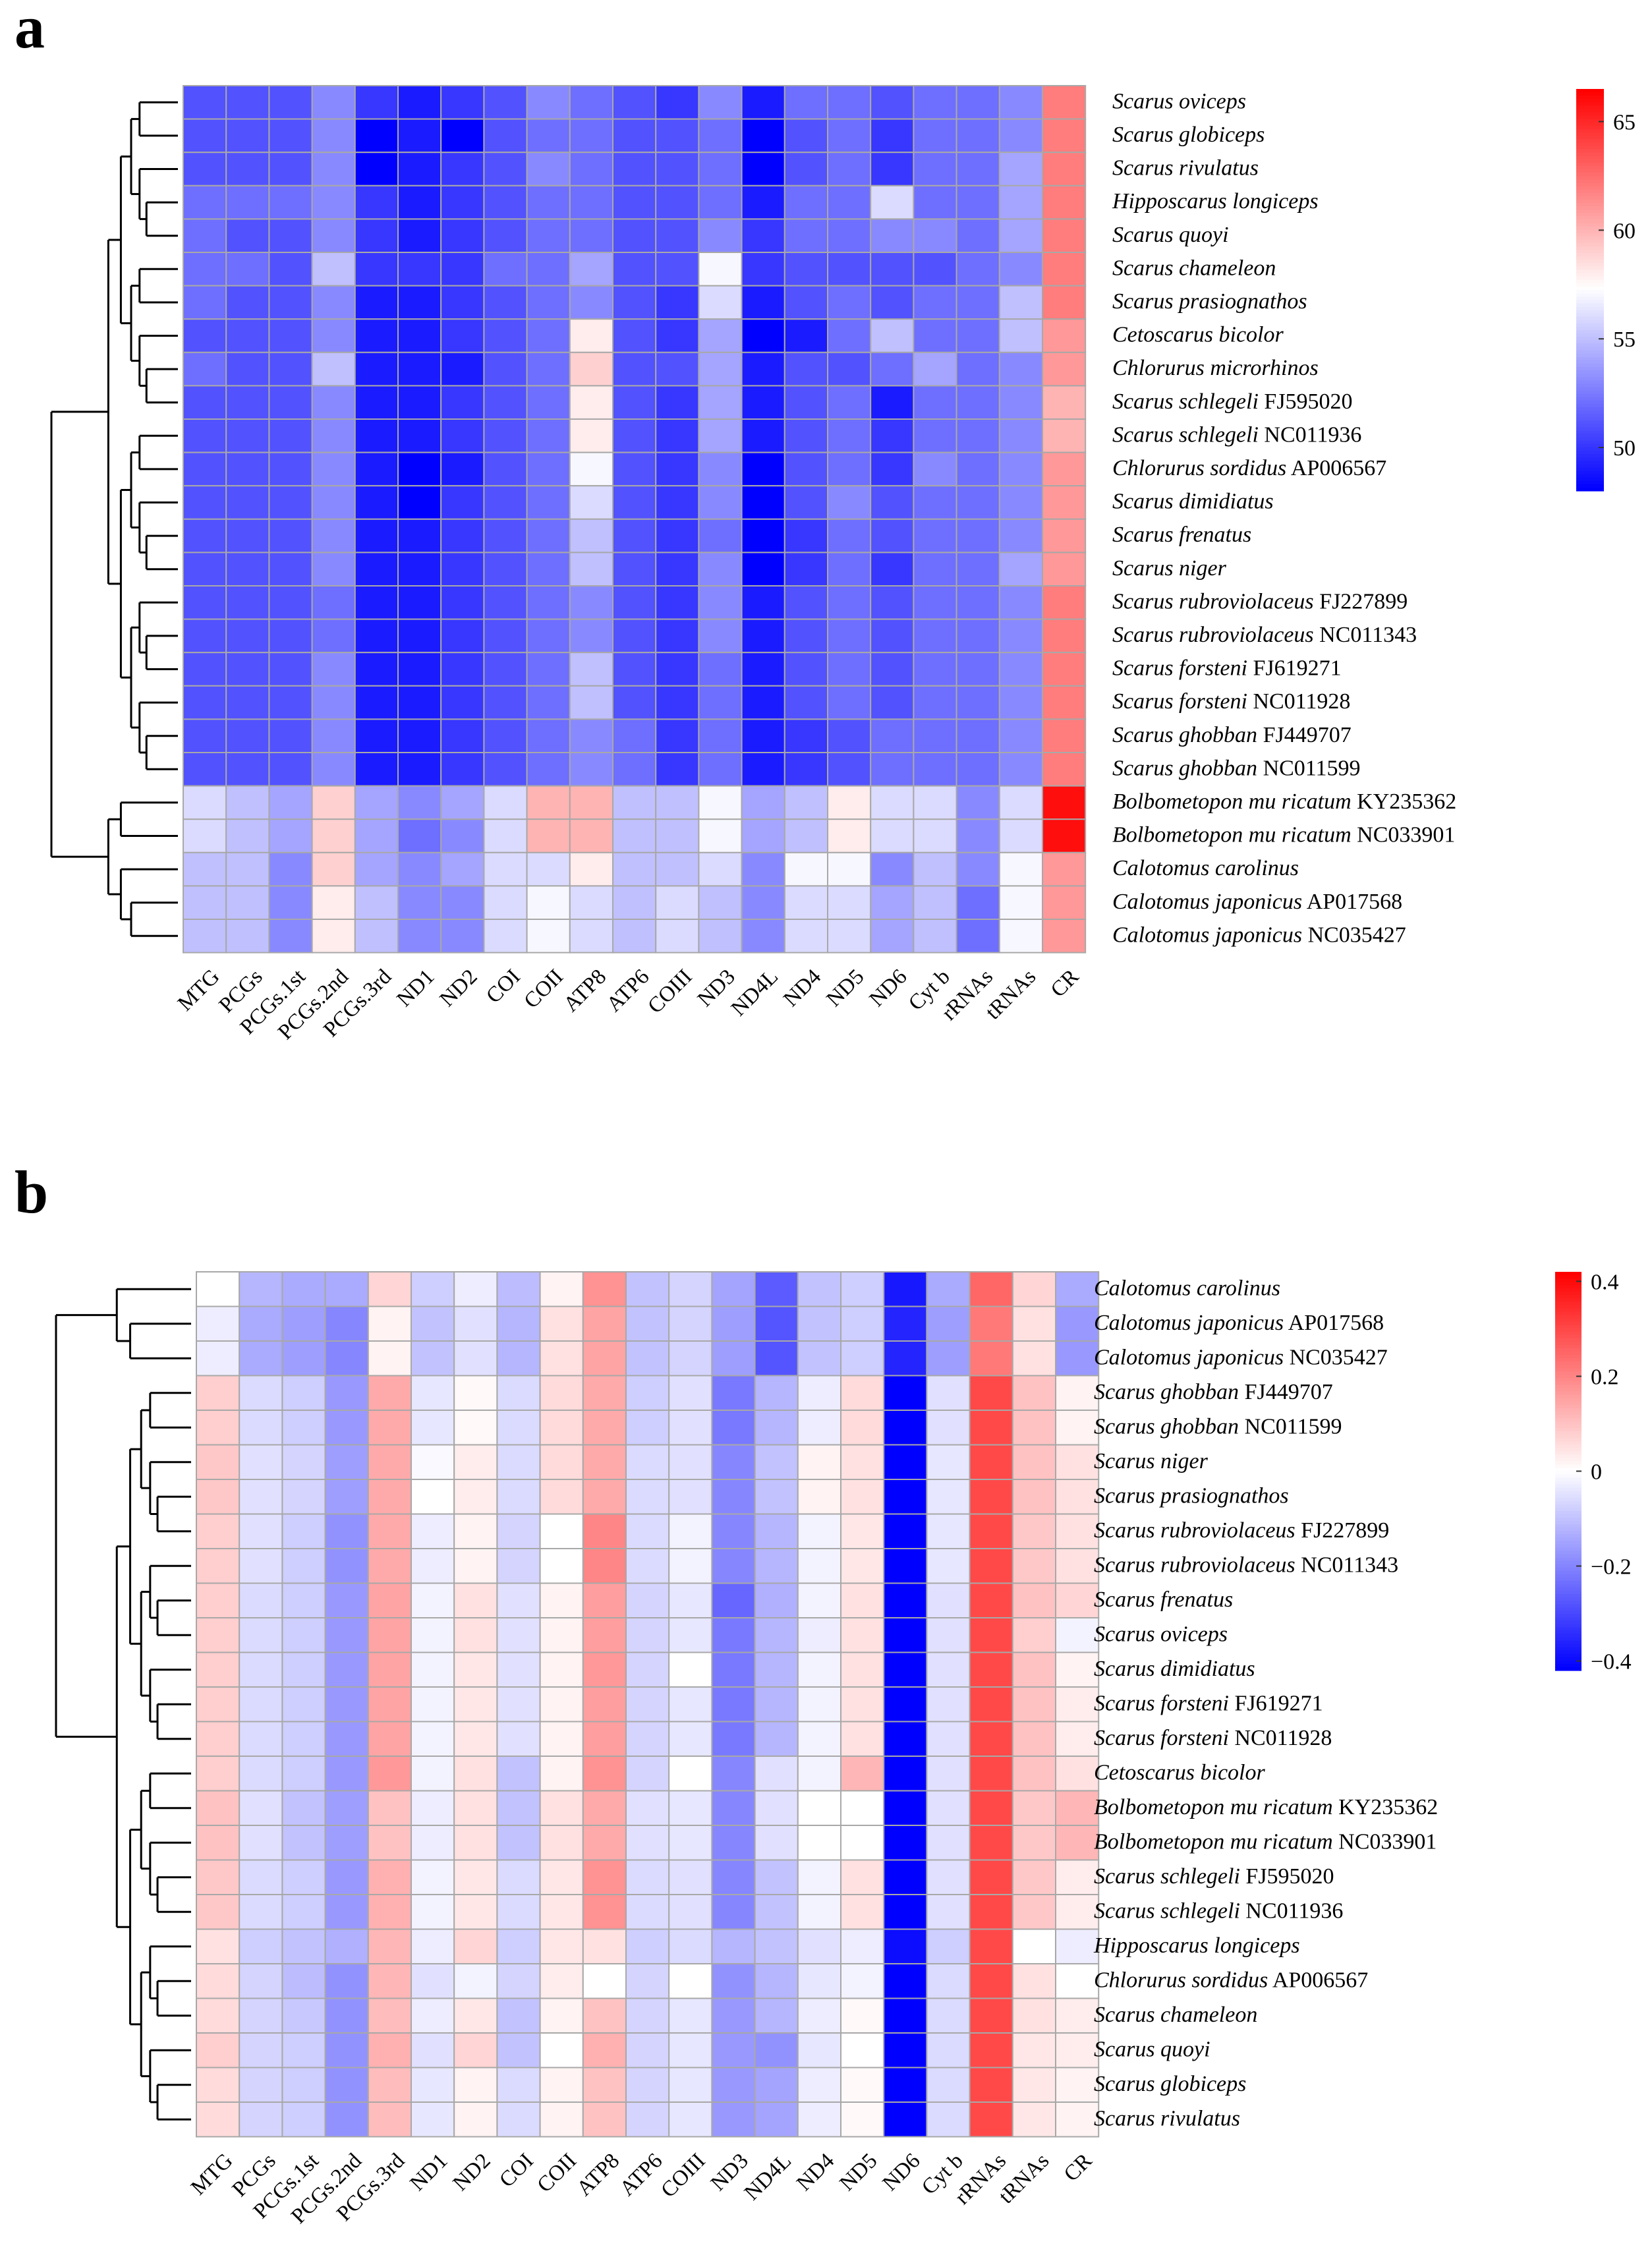  Describe the element at coordinates (1215, 201) in the screenshot. I see `row-label: Hipposcarus longiceps` at that location.